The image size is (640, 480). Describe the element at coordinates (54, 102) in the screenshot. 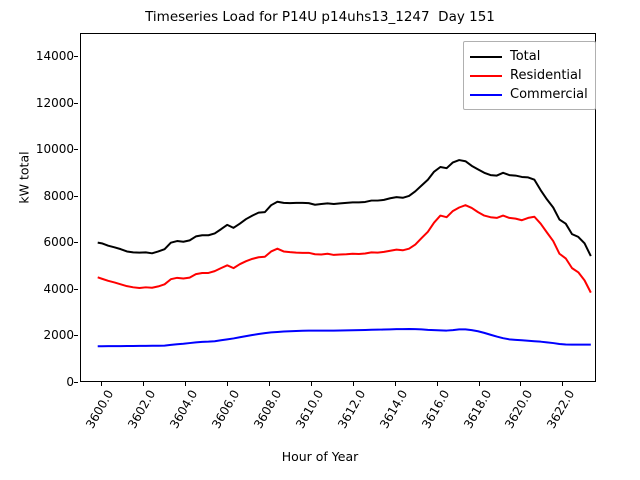

I see `y-tick-label: 12000` at that location.